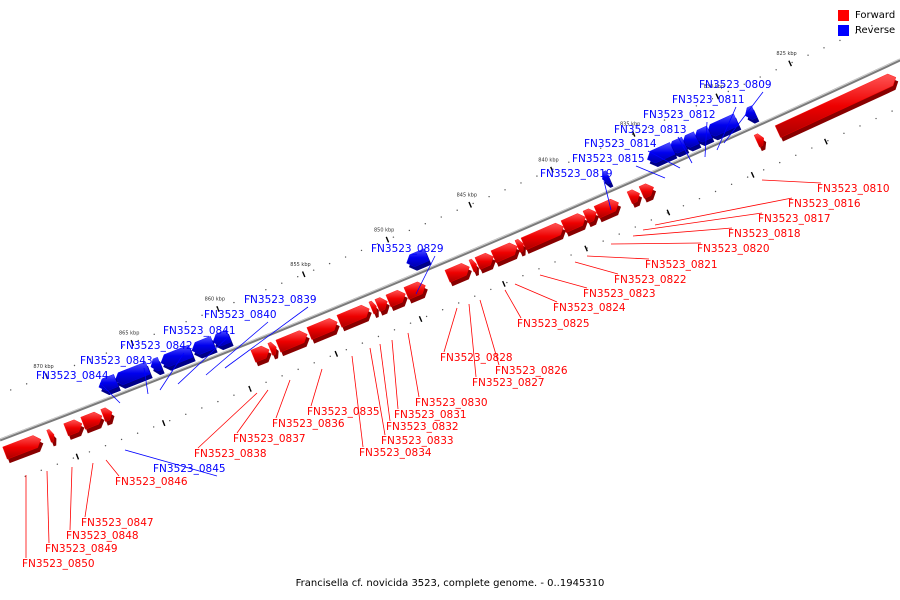 The width and height of the screenshot is (900, 600). Describe the element at coordinates (708, 100) in the screenshot. I see `gene-label: FN3523_0811` at that location.